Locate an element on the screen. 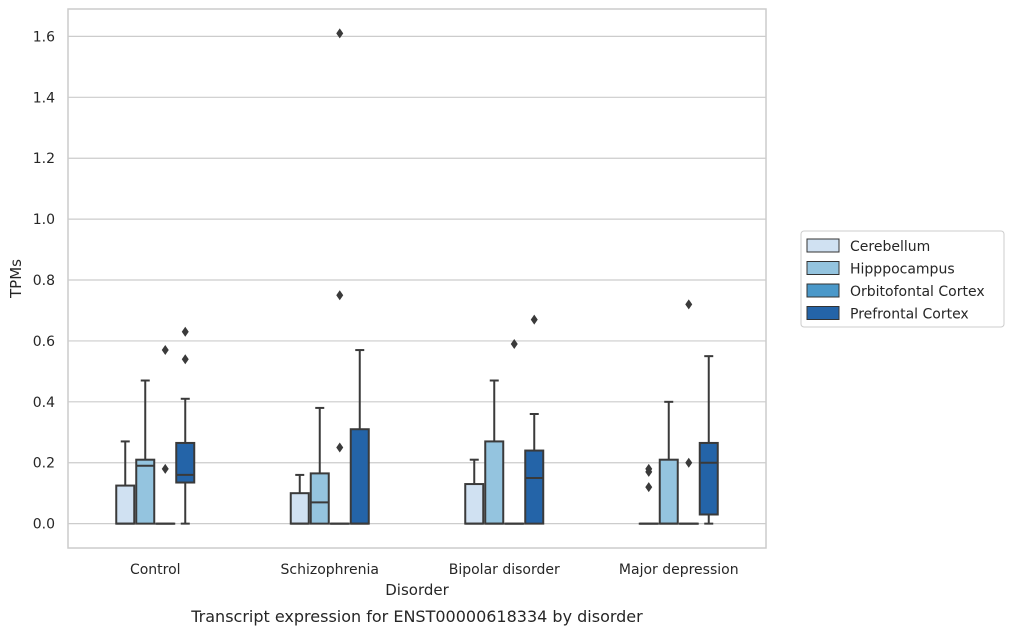 The height and width of the screenshot is (634, 1014). y-tick-label: 1.2 is located at coordinates (44, 159).